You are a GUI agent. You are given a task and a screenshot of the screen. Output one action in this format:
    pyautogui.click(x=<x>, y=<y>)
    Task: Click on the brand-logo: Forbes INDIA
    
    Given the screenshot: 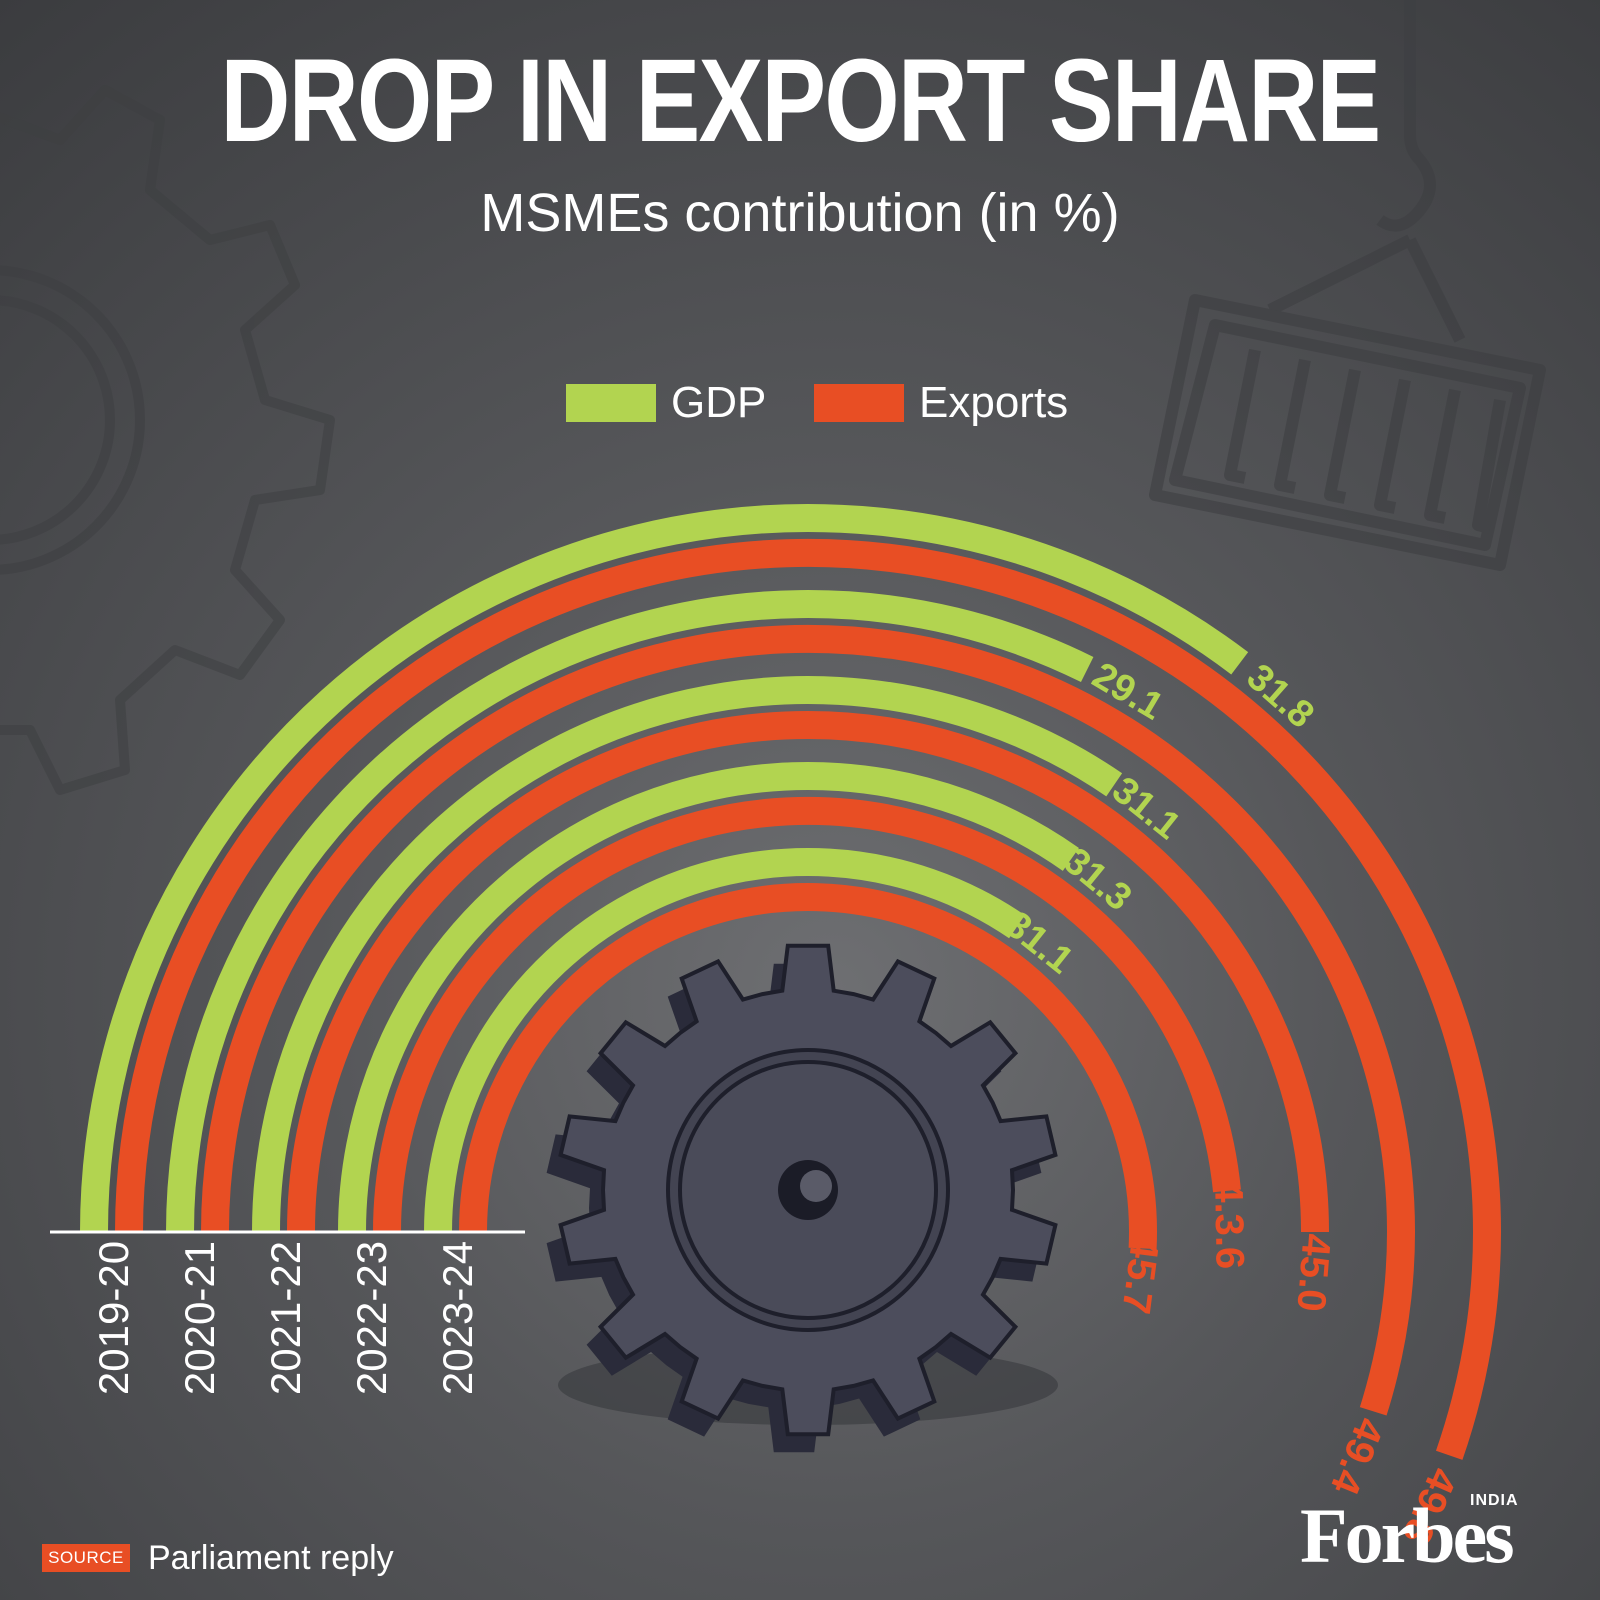 What is the action you would take?
    pyautogui.click(x=1430, y=1535)
    